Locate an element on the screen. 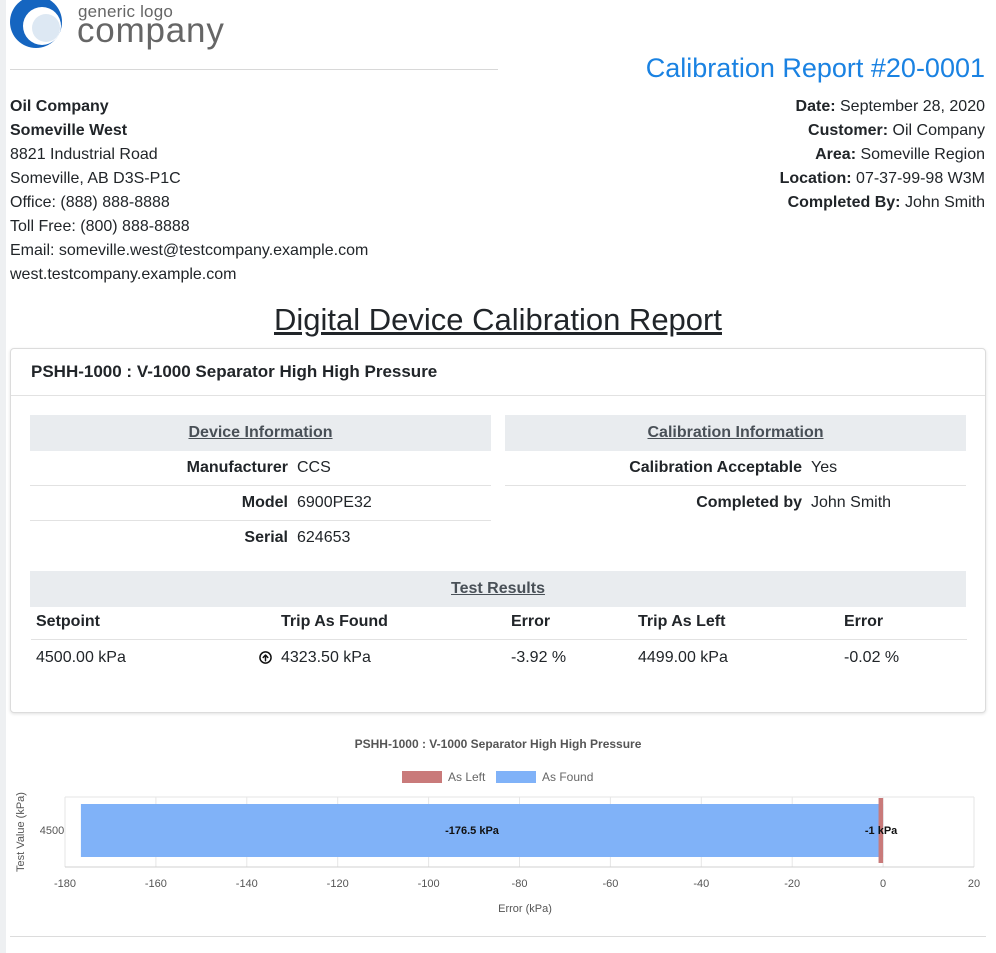  address-city: Someville, AB D3S-P1C is located at coordinates (95, 178).